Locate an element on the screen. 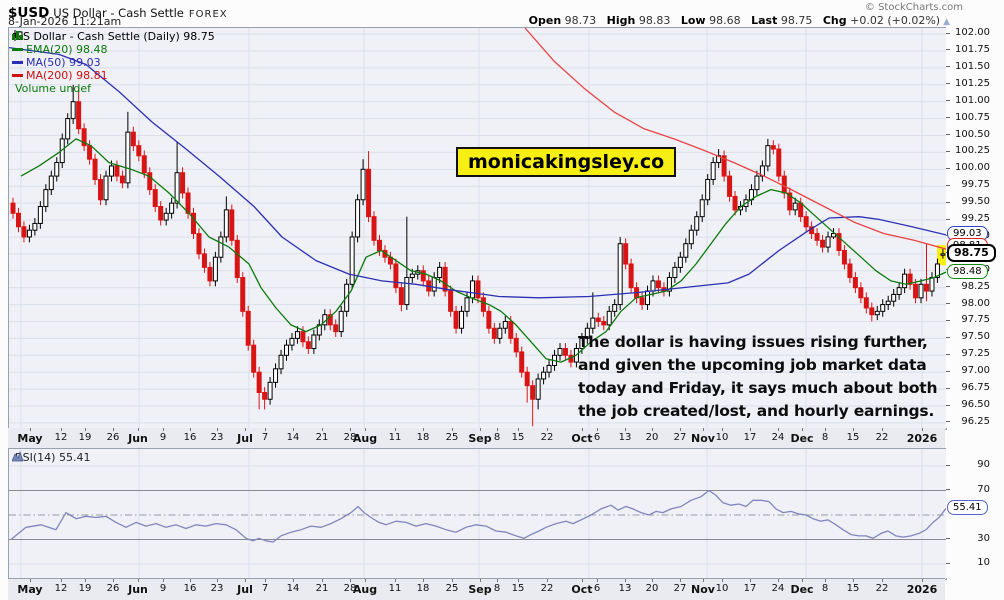  x-axis-label: 17 is located at coordinates (750, 588).